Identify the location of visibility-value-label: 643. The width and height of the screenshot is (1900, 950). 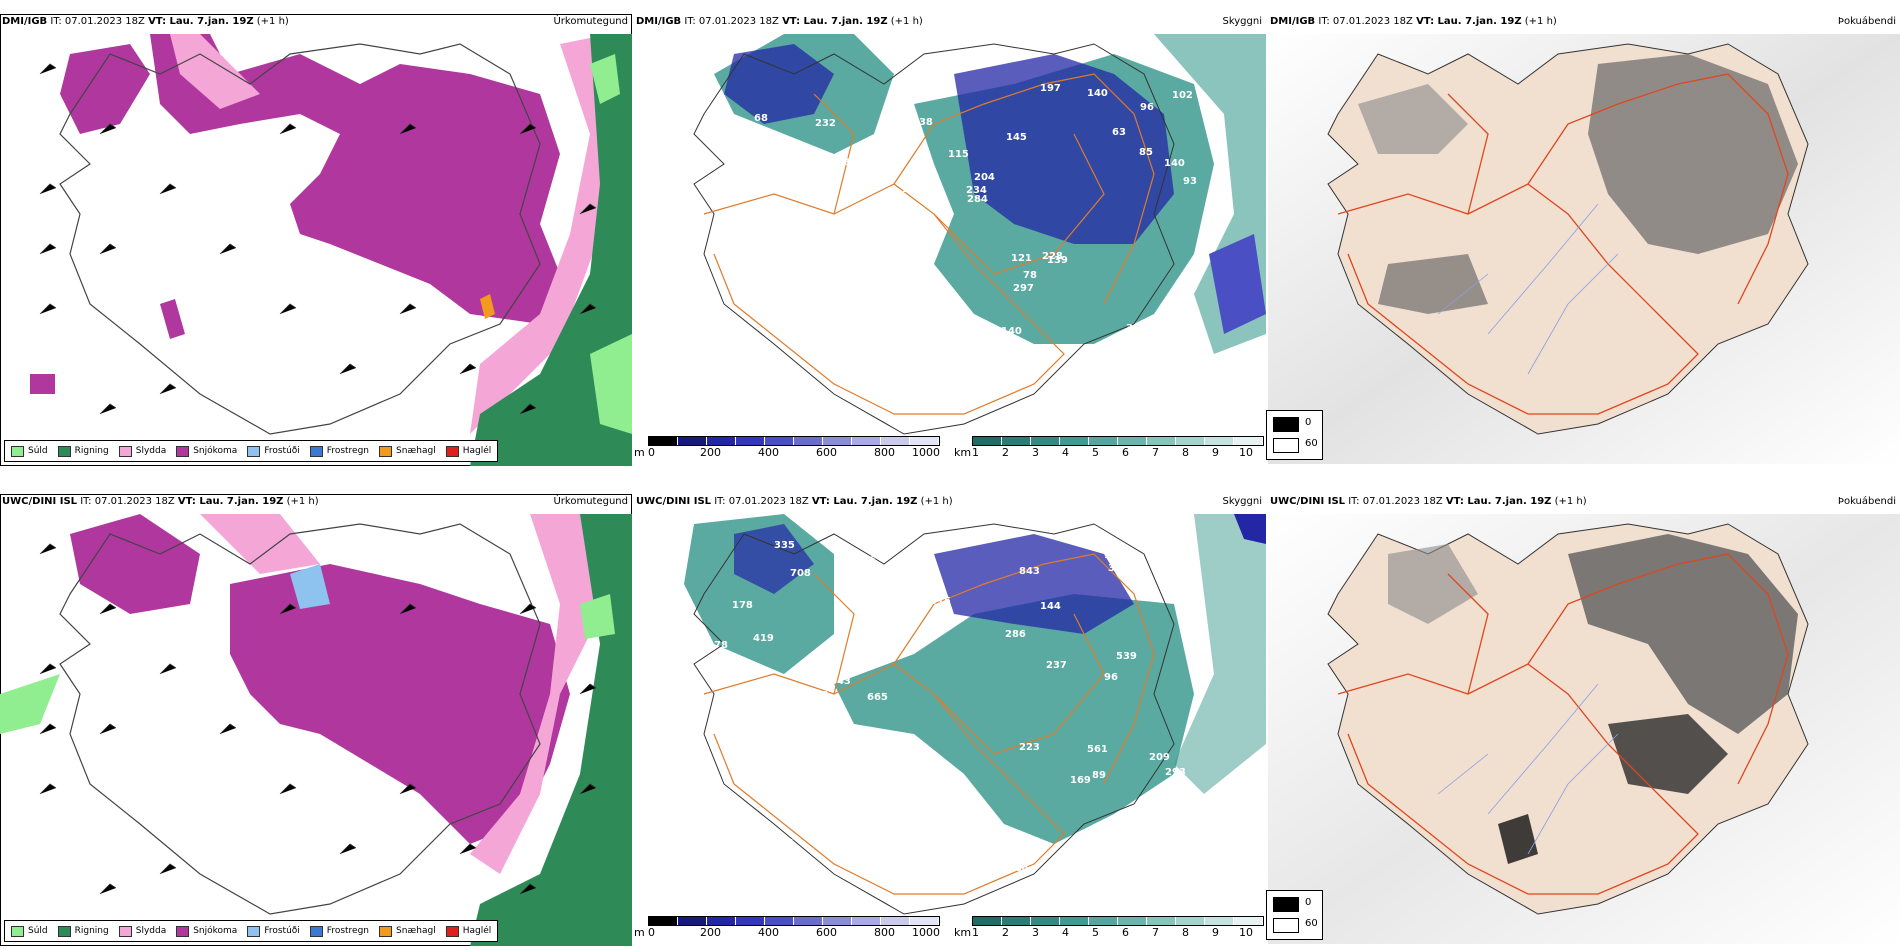
(840, 681).